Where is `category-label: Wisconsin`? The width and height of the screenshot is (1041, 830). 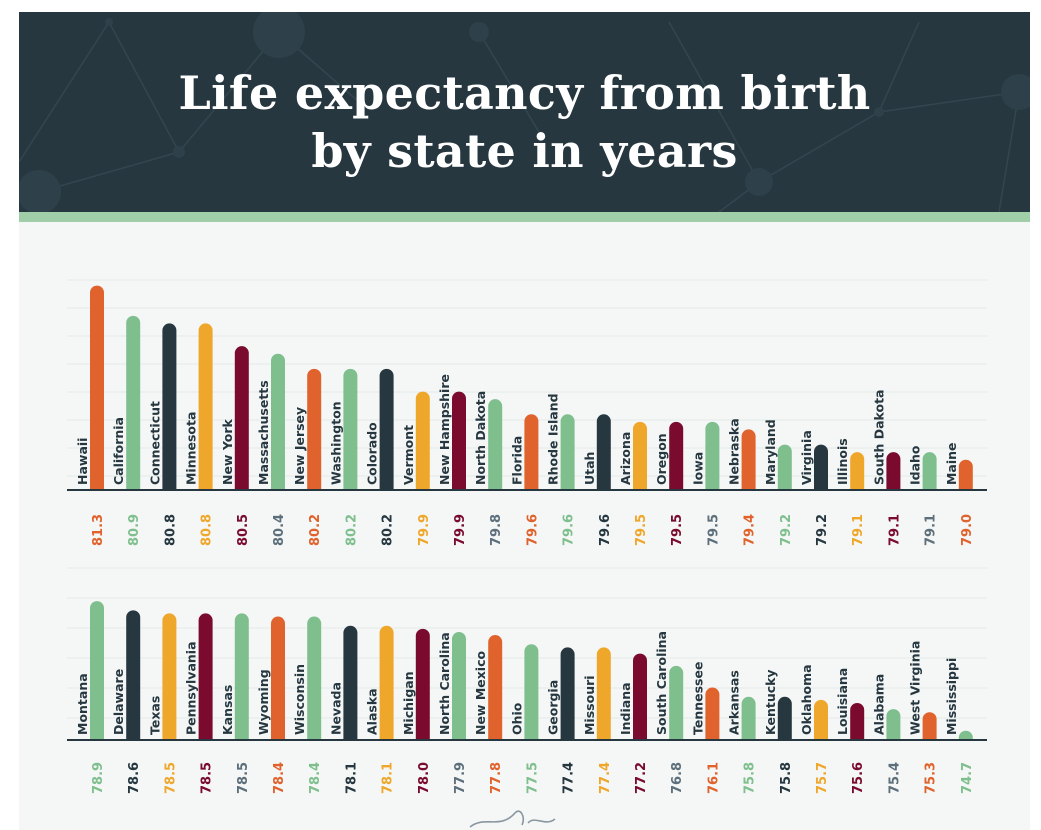 category-label: Wisconsin is located at coordinates (299, 699).